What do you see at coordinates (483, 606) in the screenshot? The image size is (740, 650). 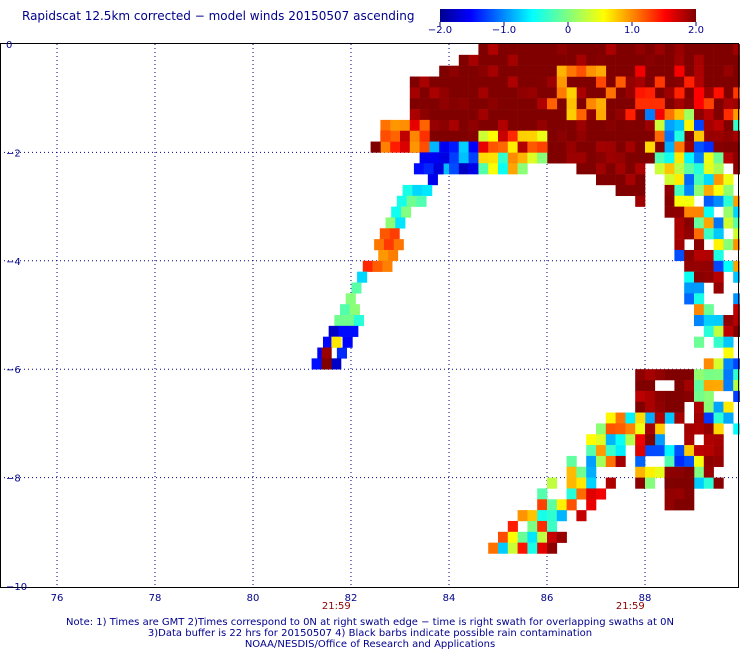 I see `swath-time-labels: 21:59 21:59` at bounding box center [483, 606].